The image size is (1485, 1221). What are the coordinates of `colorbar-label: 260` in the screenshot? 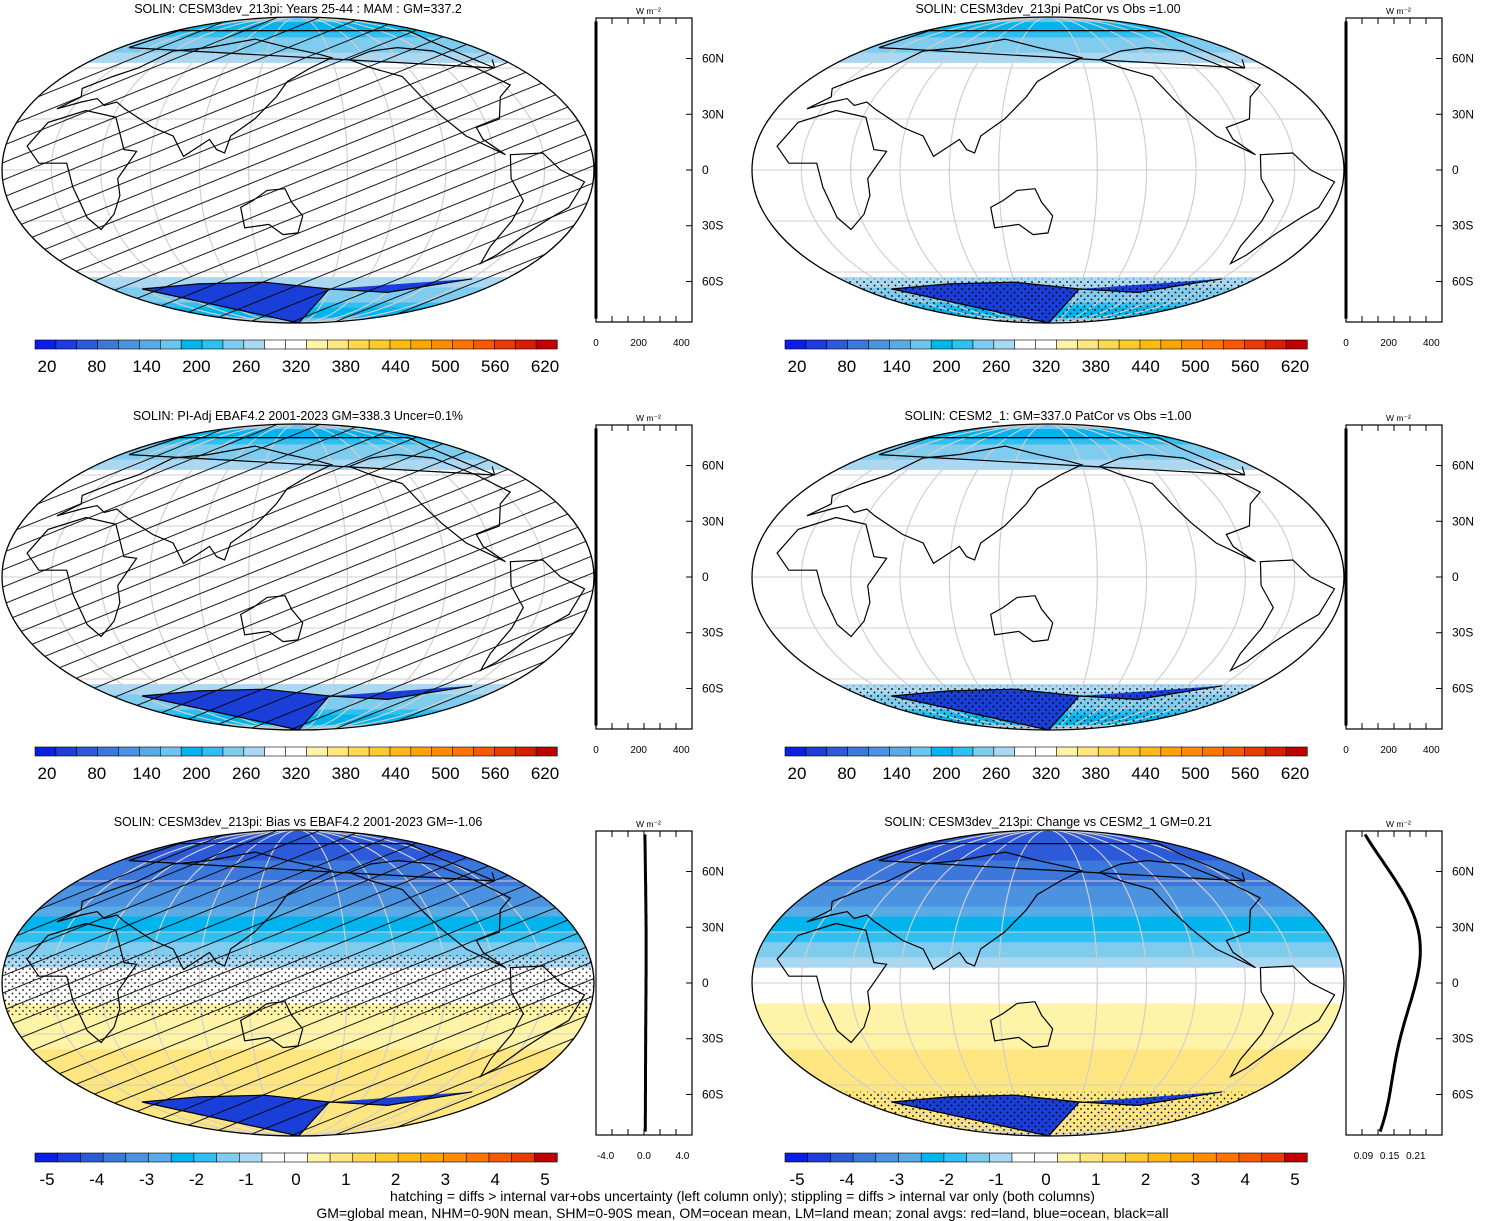 It's located at (246, 366).